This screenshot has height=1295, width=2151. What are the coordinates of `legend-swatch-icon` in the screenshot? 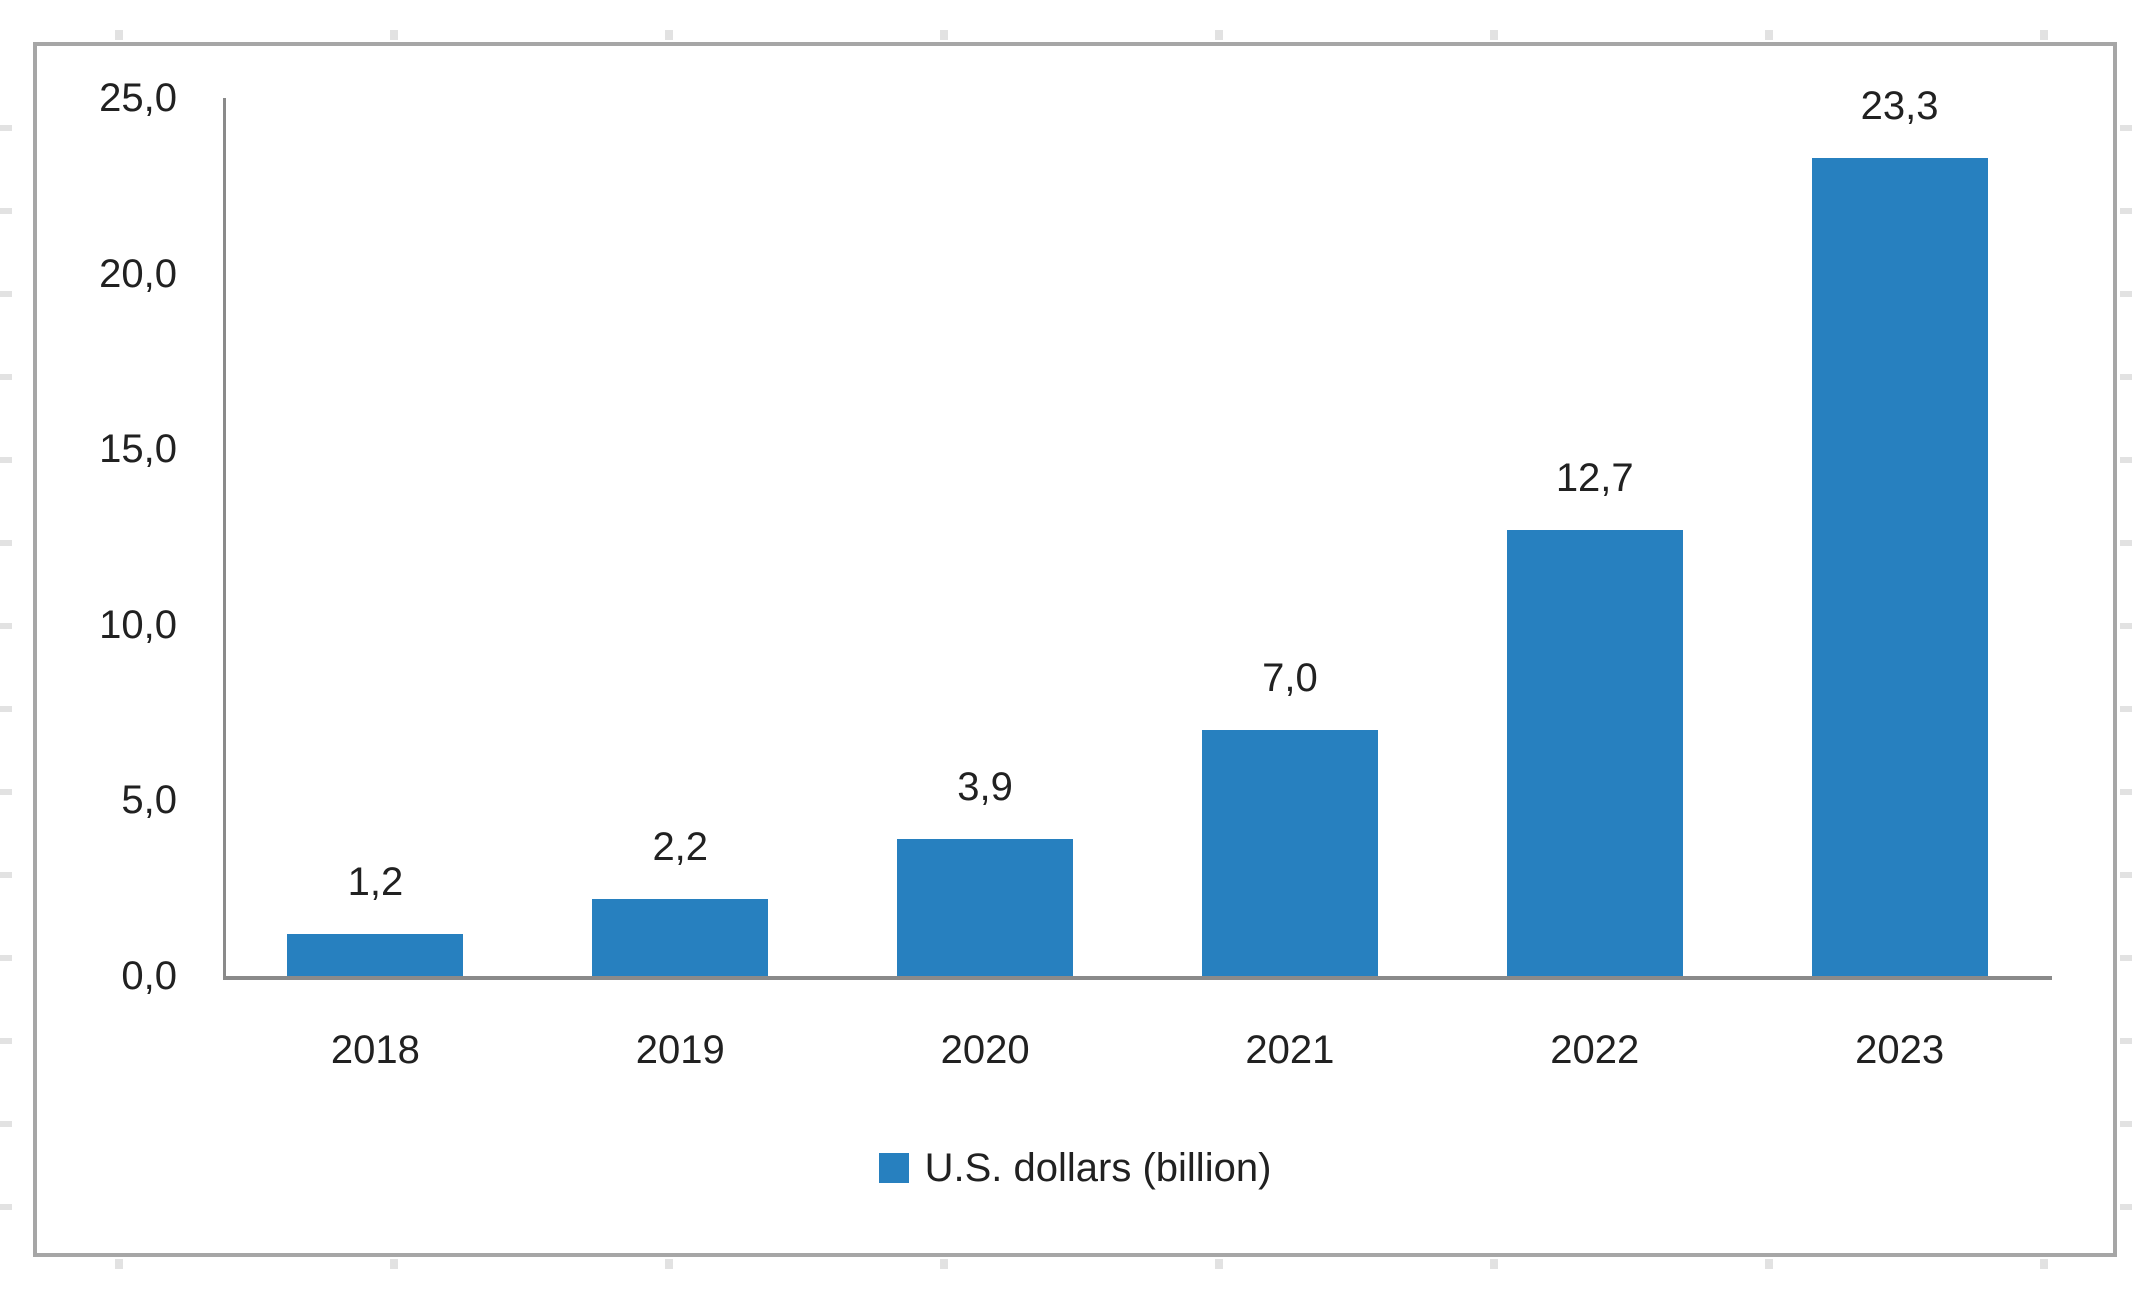 It's located at (893, 1168).